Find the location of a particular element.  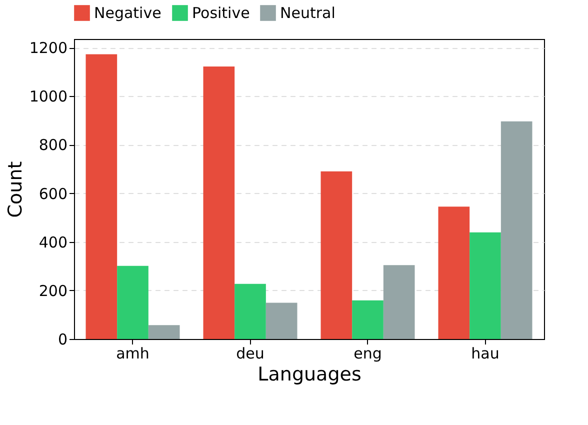

y-tick-label: 800 is located at coordinates (53, 145).